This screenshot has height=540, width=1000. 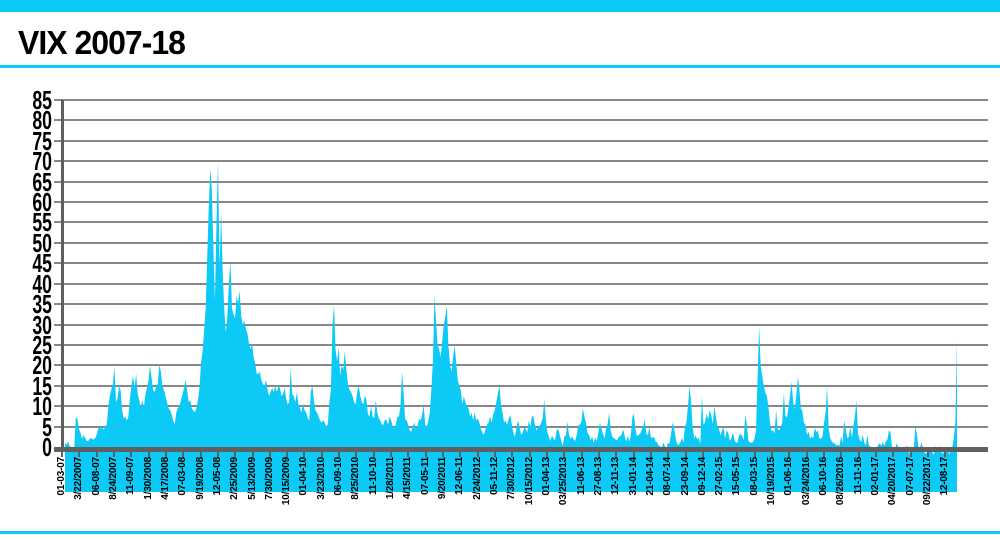 I want to click on y-axis-label-40: 40, so click(x=42, y=283).